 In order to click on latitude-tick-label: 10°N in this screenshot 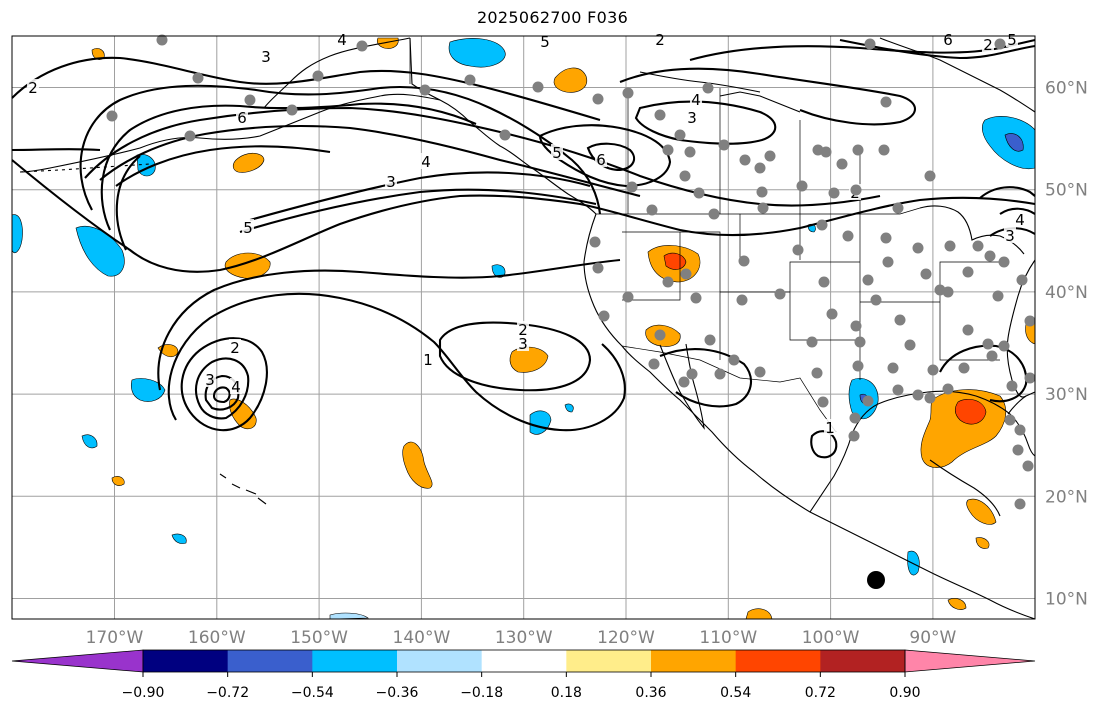, I will do `click(1066, 600)`.